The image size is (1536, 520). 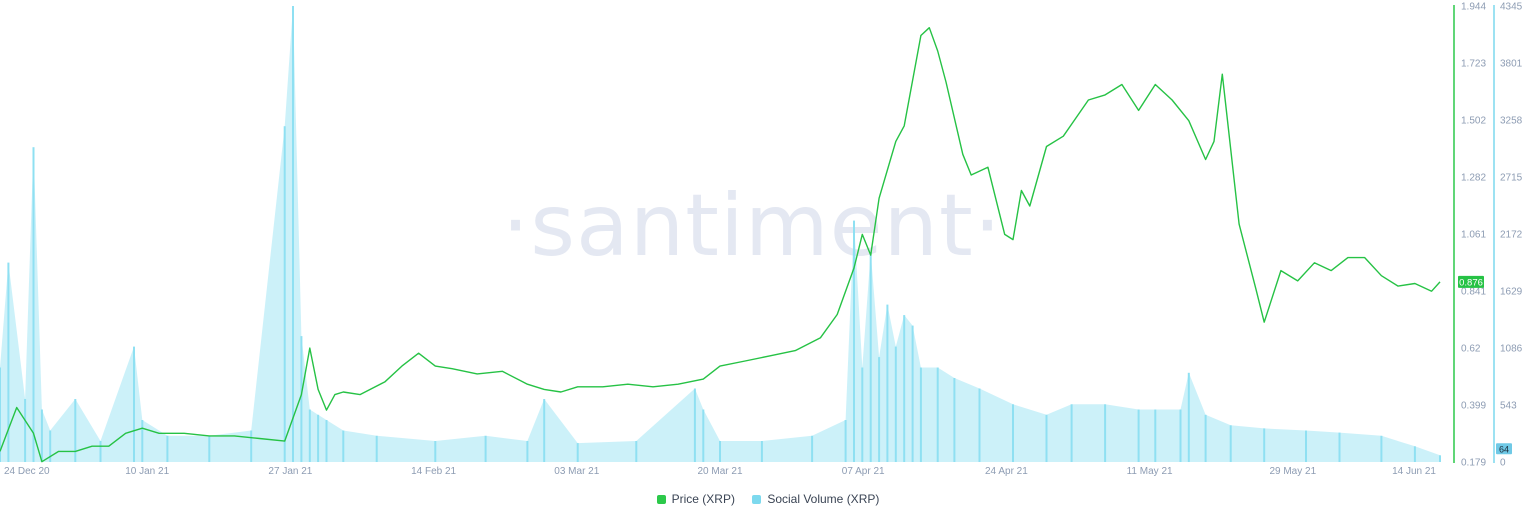 What do you see at coordinates (661, 499) in the screenshot?
I see `legend-swatch-price` at bounding box center [661, 499].